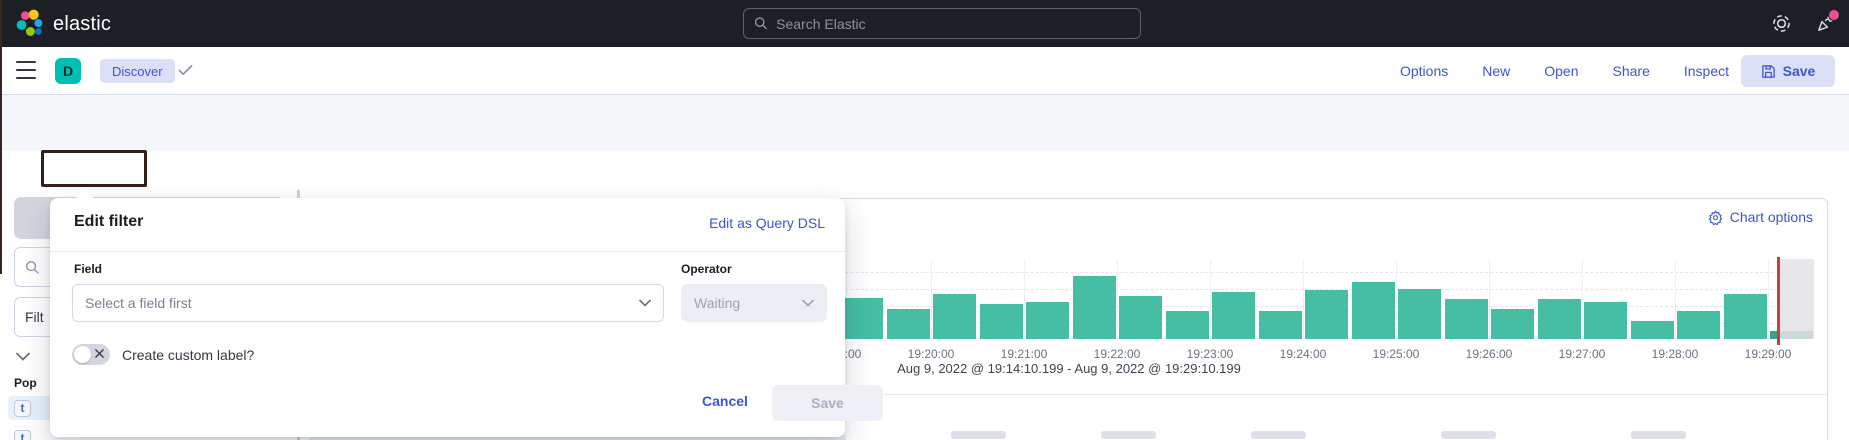  I want to click on cancel-button: Cancel, so click(725, 401).